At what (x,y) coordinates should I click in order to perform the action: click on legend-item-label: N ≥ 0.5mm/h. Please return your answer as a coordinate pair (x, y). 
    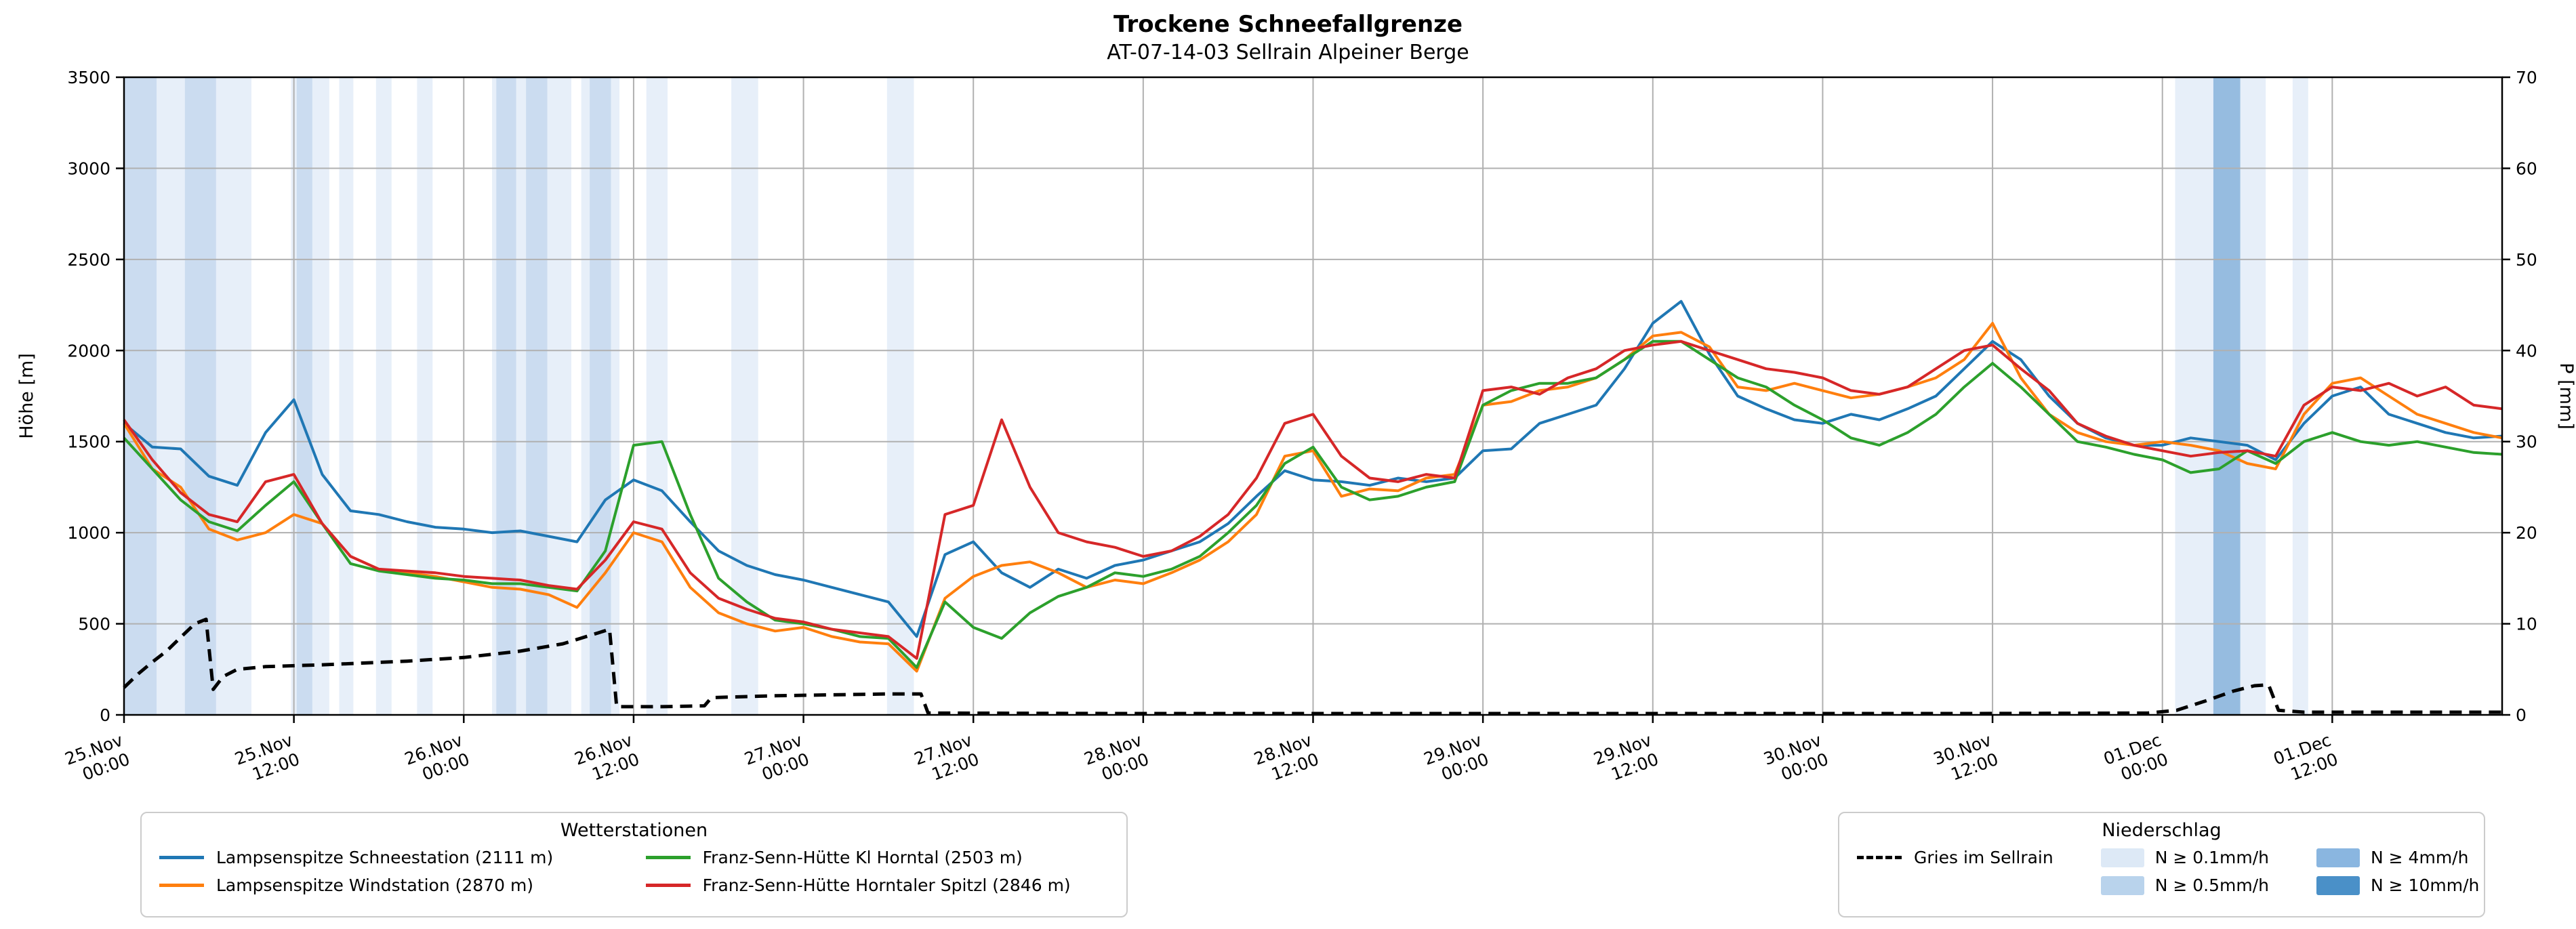
    Looking at the image, I should click on (2212, 885).